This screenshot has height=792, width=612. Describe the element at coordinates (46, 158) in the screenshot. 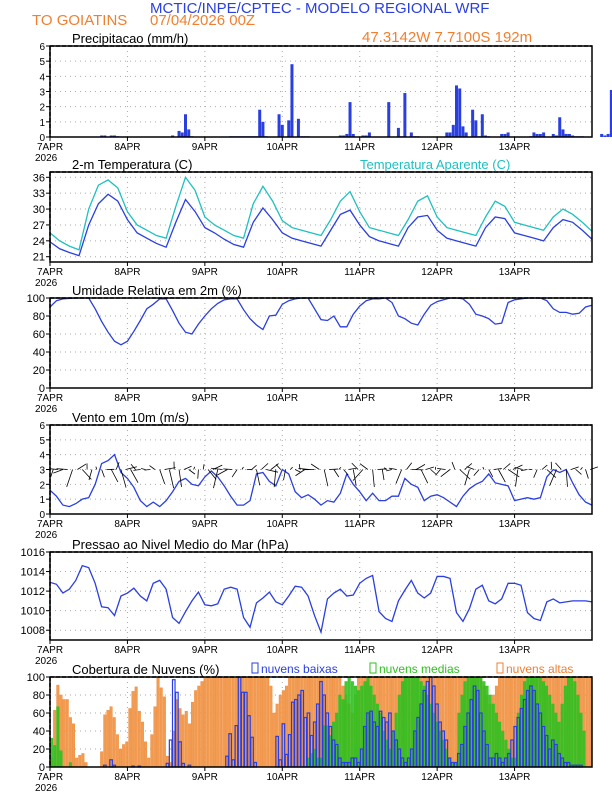

I see `x-year-label: 2026` at that location.